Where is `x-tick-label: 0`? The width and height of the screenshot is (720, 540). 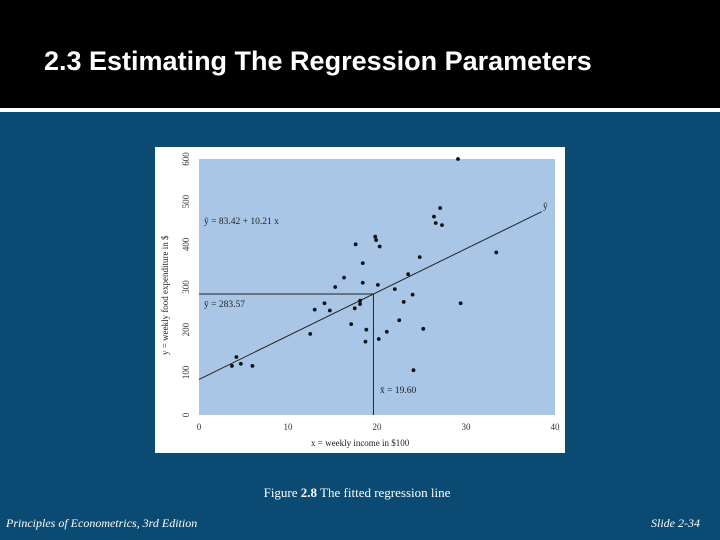
x-tick-label: 0 is located at coordinates (199, 427).